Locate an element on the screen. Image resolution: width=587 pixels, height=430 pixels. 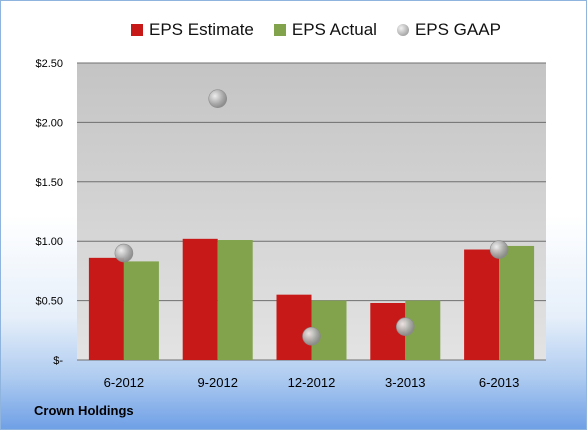
x-tick-label: 6-2012 is located at coordinates (124, 382).